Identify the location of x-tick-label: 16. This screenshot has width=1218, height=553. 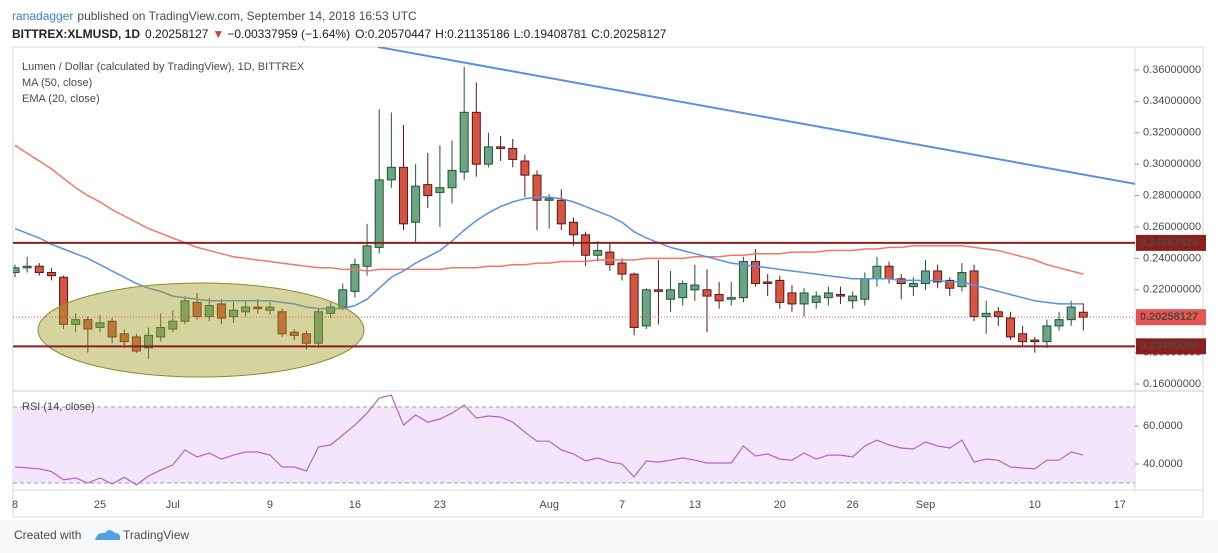
(355, 505).